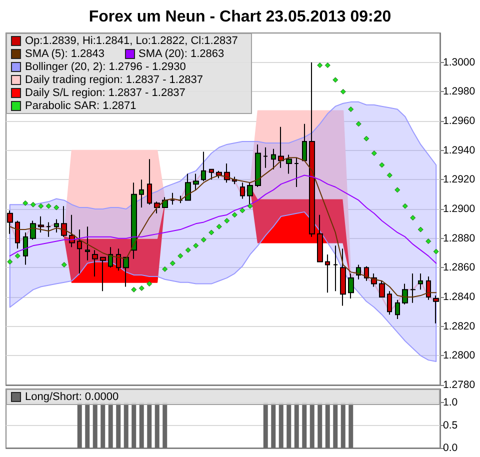 The width and height of the screenshot is (480, 457). I want to click on y-tick-label: 1.0, so click(450, 402).